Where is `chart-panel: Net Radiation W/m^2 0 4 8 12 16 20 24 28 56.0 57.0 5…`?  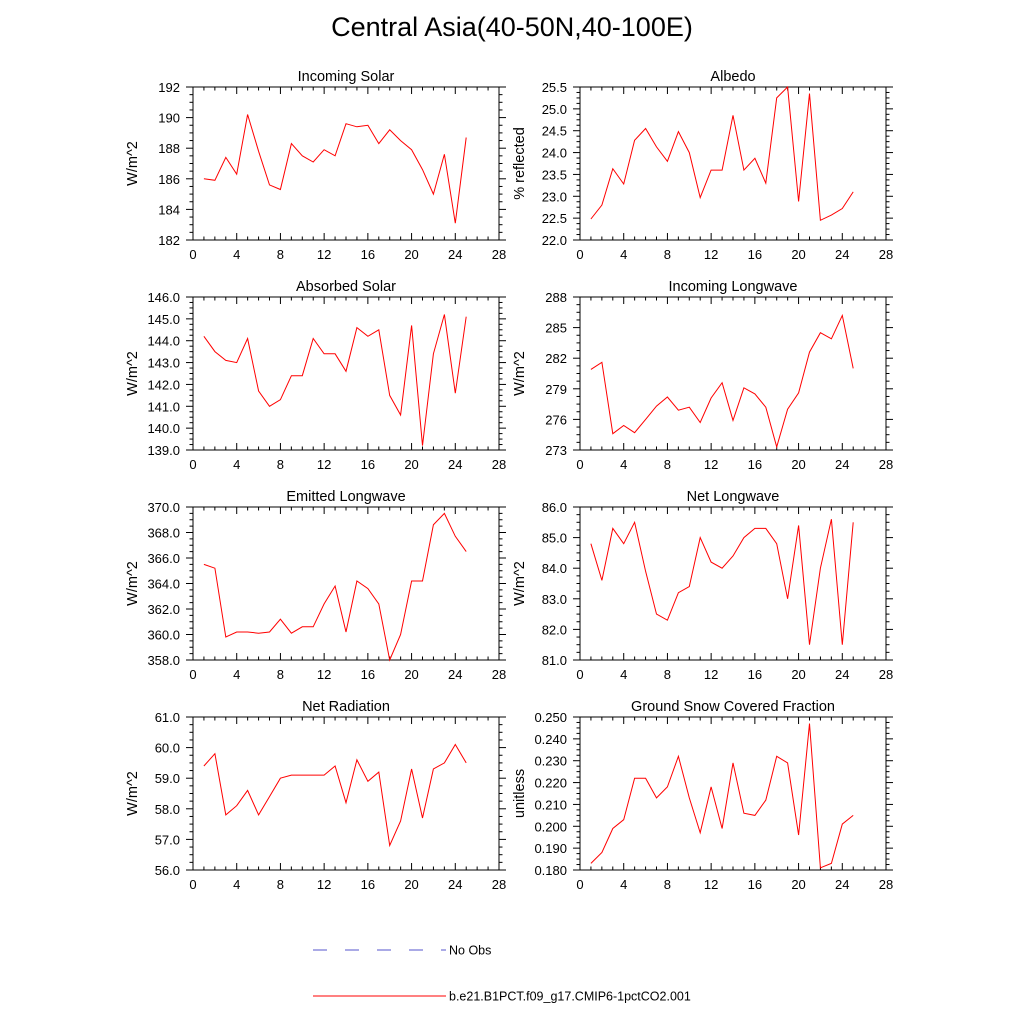 chart-panel: Net Radiation W/m^2 0 4 8 12 16 20 24 28 56.0 57.0 5… is located at coordinates (315, 795).